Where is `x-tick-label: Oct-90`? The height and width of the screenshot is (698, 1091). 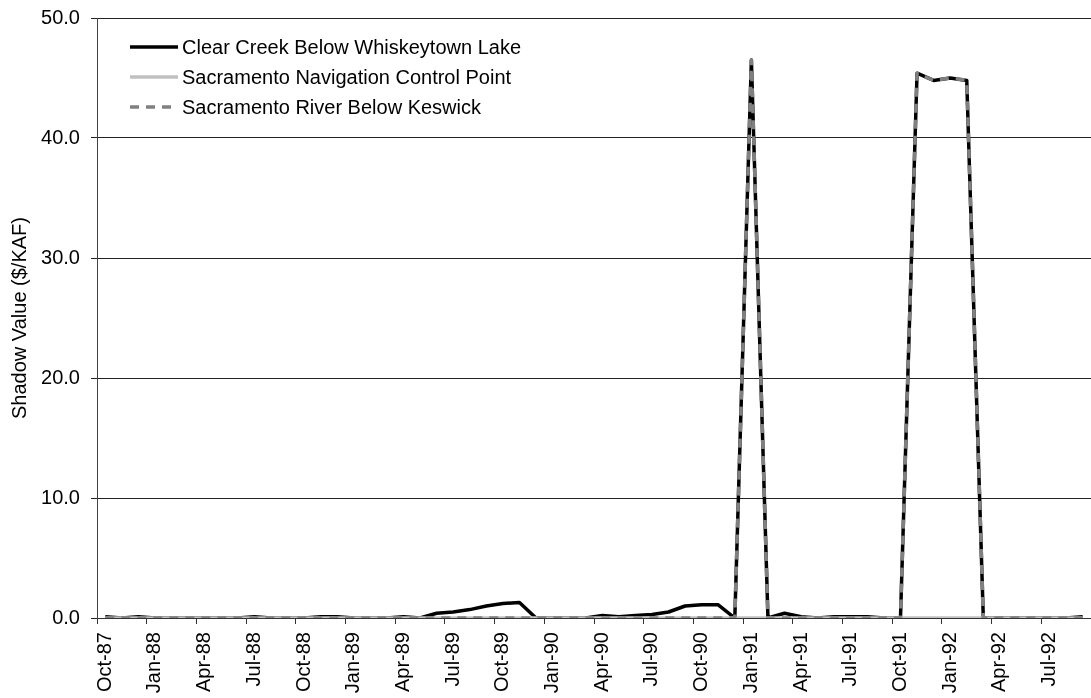
x-tick-label: Oct-90 is located at coordinates (700, 662).